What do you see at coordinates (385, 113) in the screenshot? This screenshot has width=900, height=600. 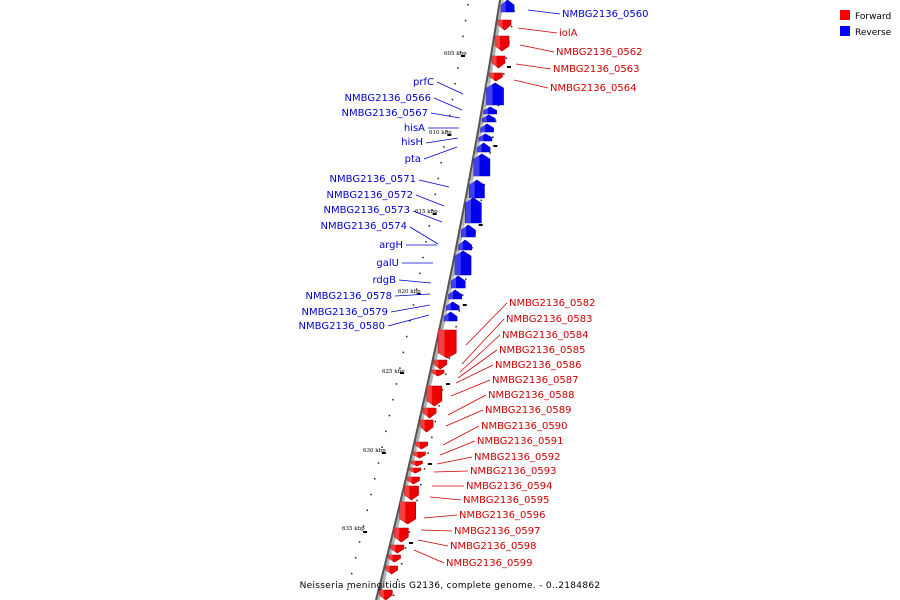 I see `gene-label: NMBG2136_0567` at bounding box center [385, 113].